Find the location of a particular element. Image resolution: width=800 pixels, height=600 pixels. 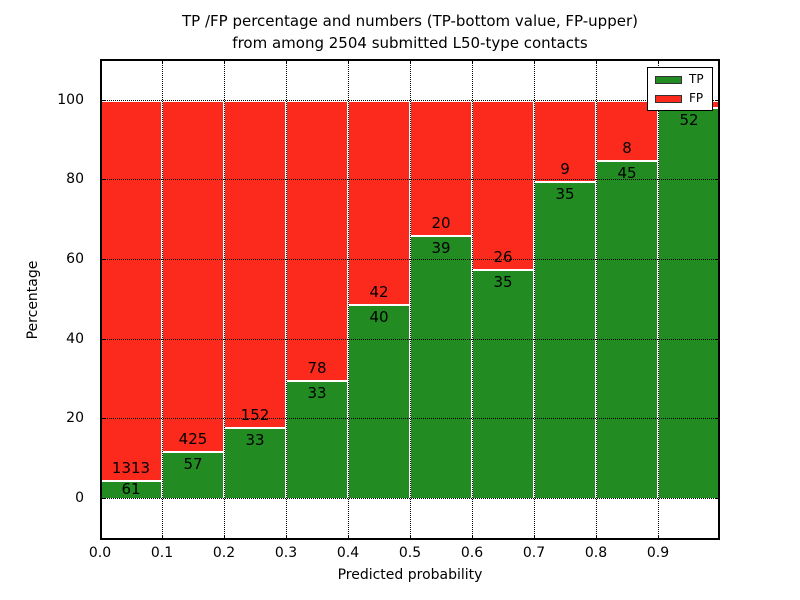

legend-label-tp: TP is located at coordinates (696, 79).